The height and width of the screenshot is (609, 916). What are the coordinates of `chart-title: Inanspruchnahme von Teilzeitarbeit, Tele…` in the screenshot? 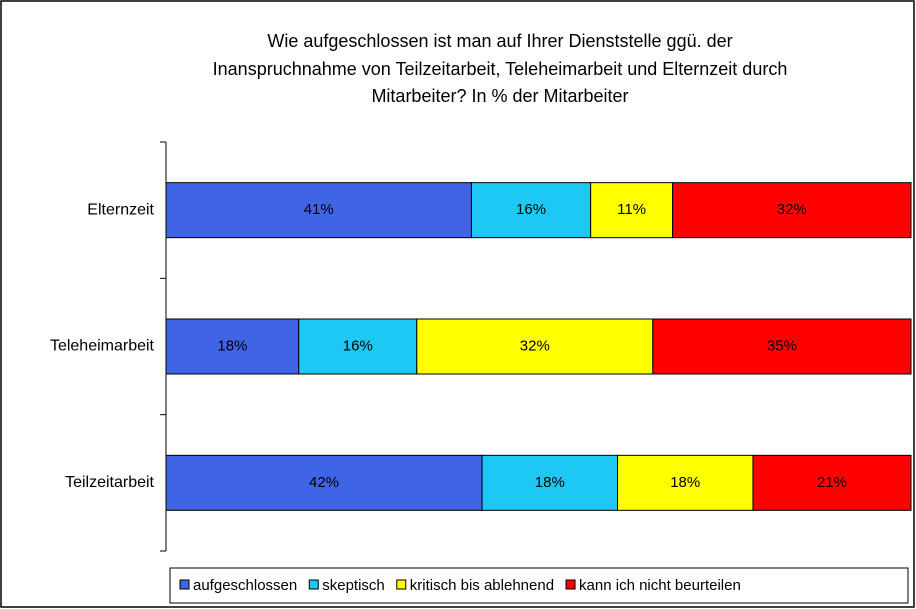 It's located at (500, 69).